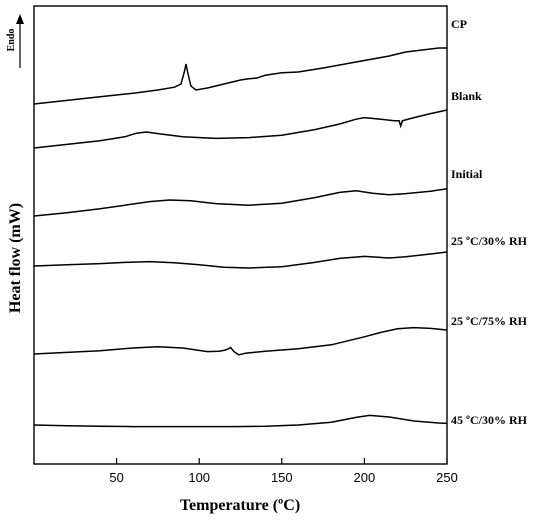 This screenshot has width=550, height=522. Describe the element at coordinates (240, 505) in the screenshot. I see `x-axis-label: Temperature (ºC)` at that location.